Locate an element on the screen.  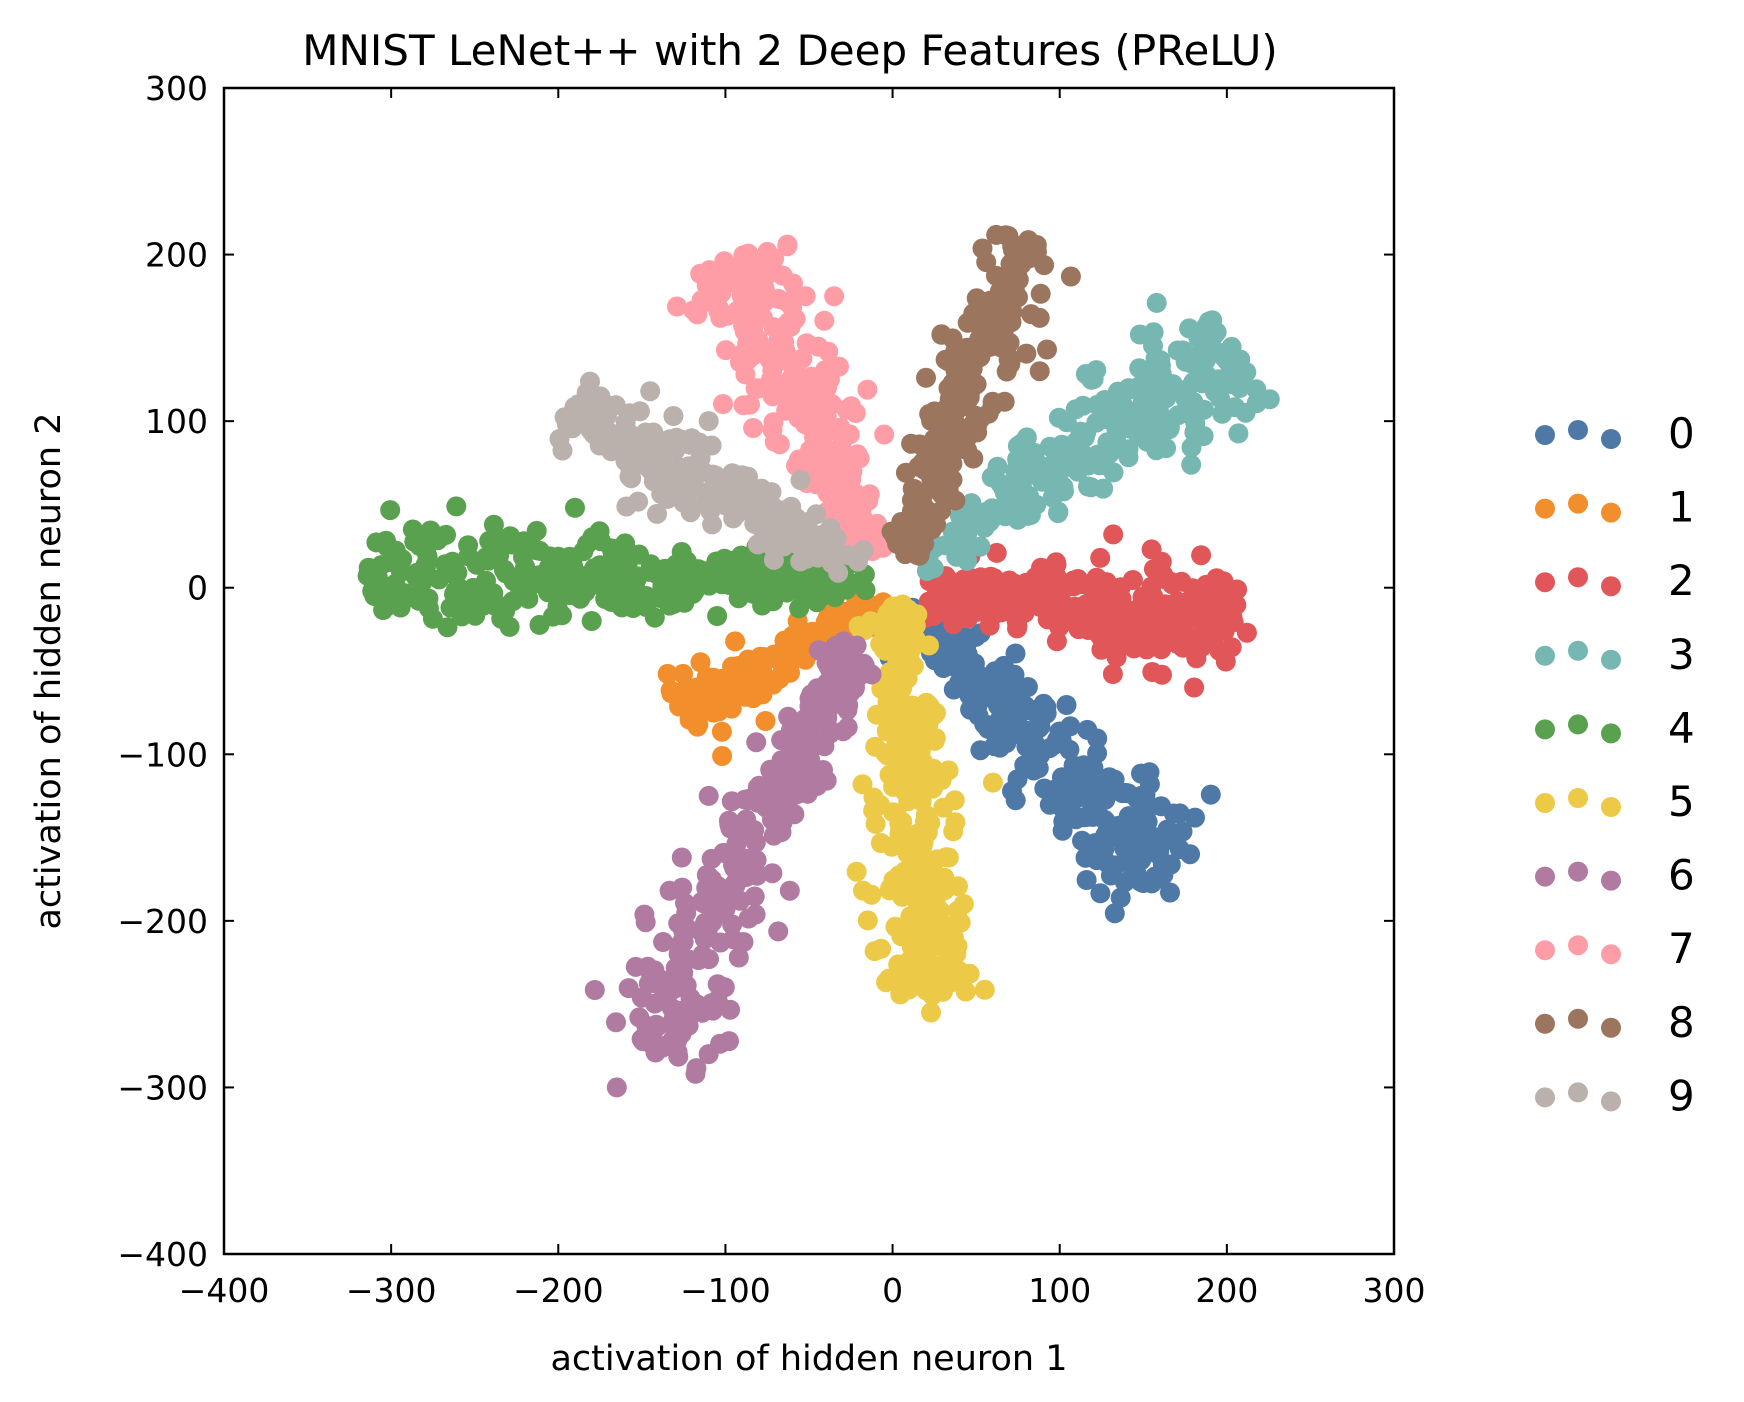
y-tick-label: 100 is located at coordinates (176, 421).